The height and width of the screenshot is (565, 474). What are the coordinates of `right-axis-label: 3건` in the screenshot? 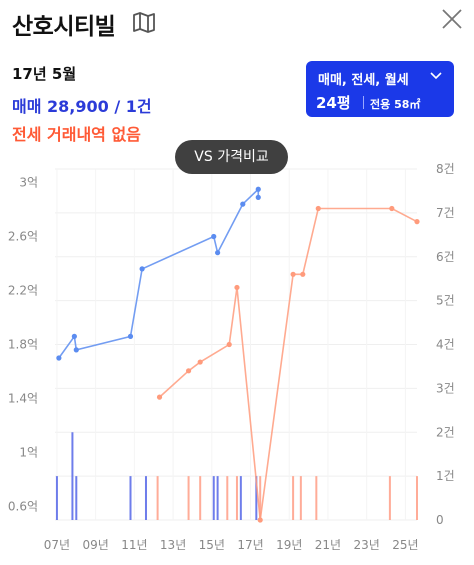 It's located at (445, 388).